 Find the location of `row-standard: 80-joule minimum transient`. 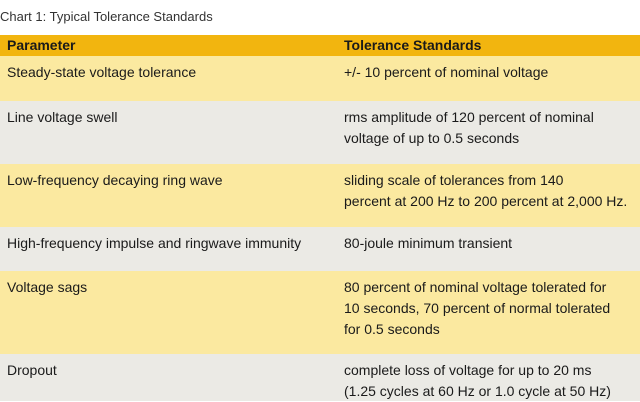

row-standard: 80-joule minimum transient is located at coordinates (490, 252).